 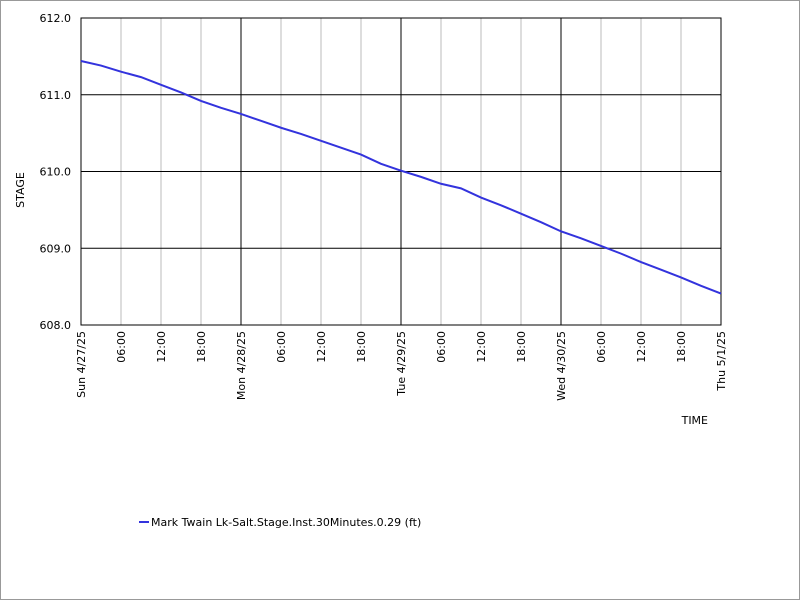 I want to click on y-tick-label: 608.0, so click(x=56, y=325).